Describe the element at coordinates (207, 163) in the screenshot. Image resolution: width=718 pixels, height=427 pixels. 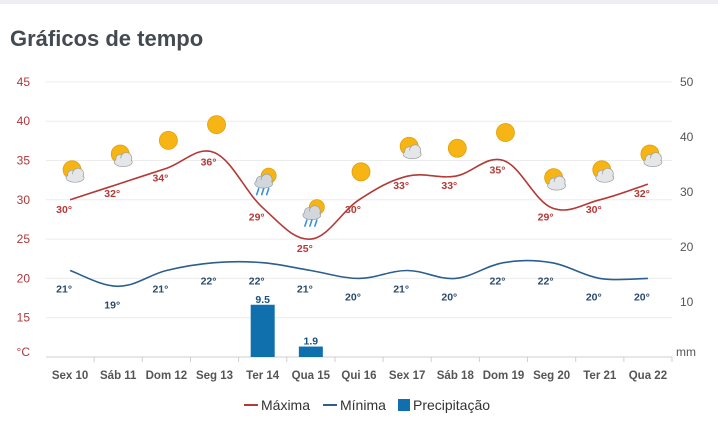
I see `max-temp-value: 36` at that location.